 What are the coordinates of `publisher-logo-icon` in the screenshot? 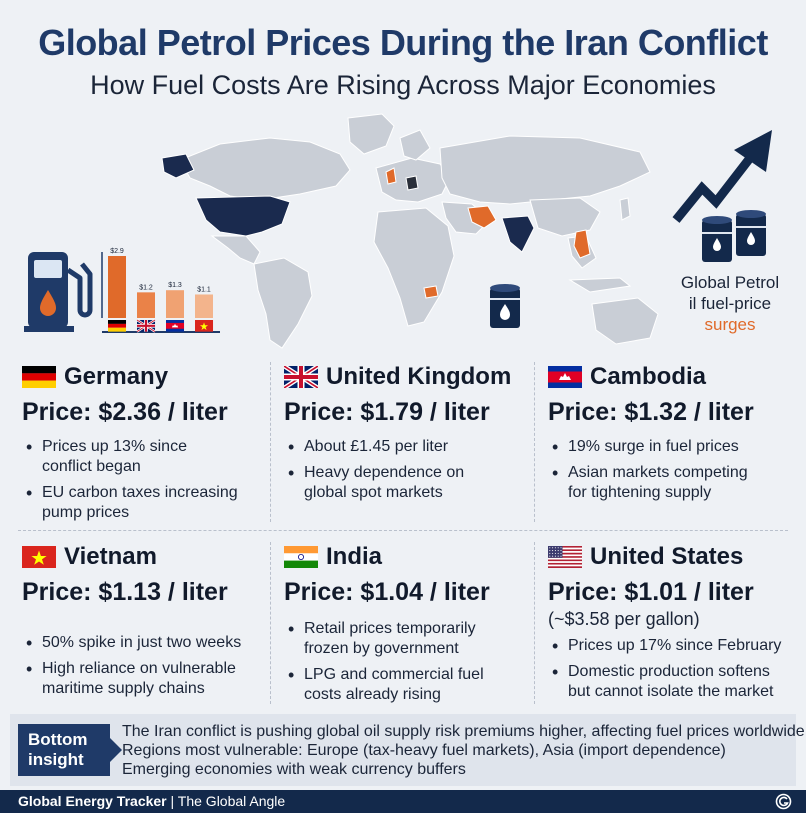 It's located at (783, 801).